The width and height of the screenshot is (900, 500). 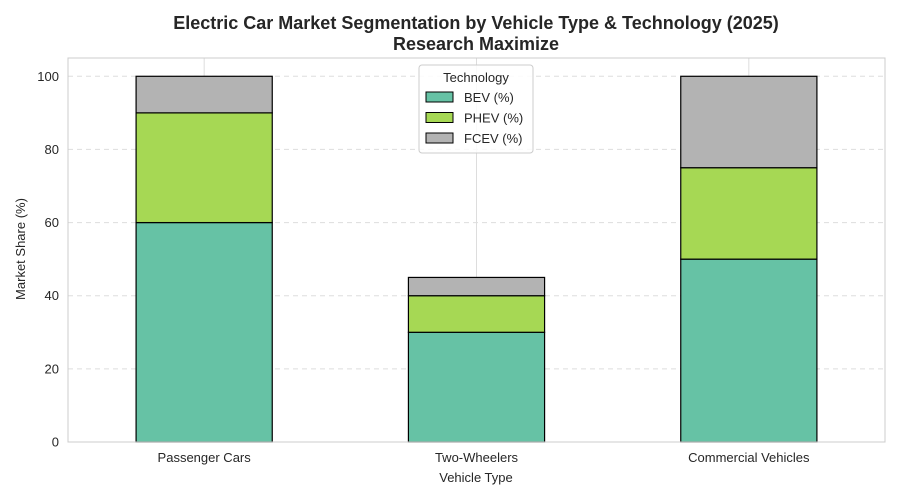 I want to click on legend-label: FCEV (%), so click(x=493, y=138).